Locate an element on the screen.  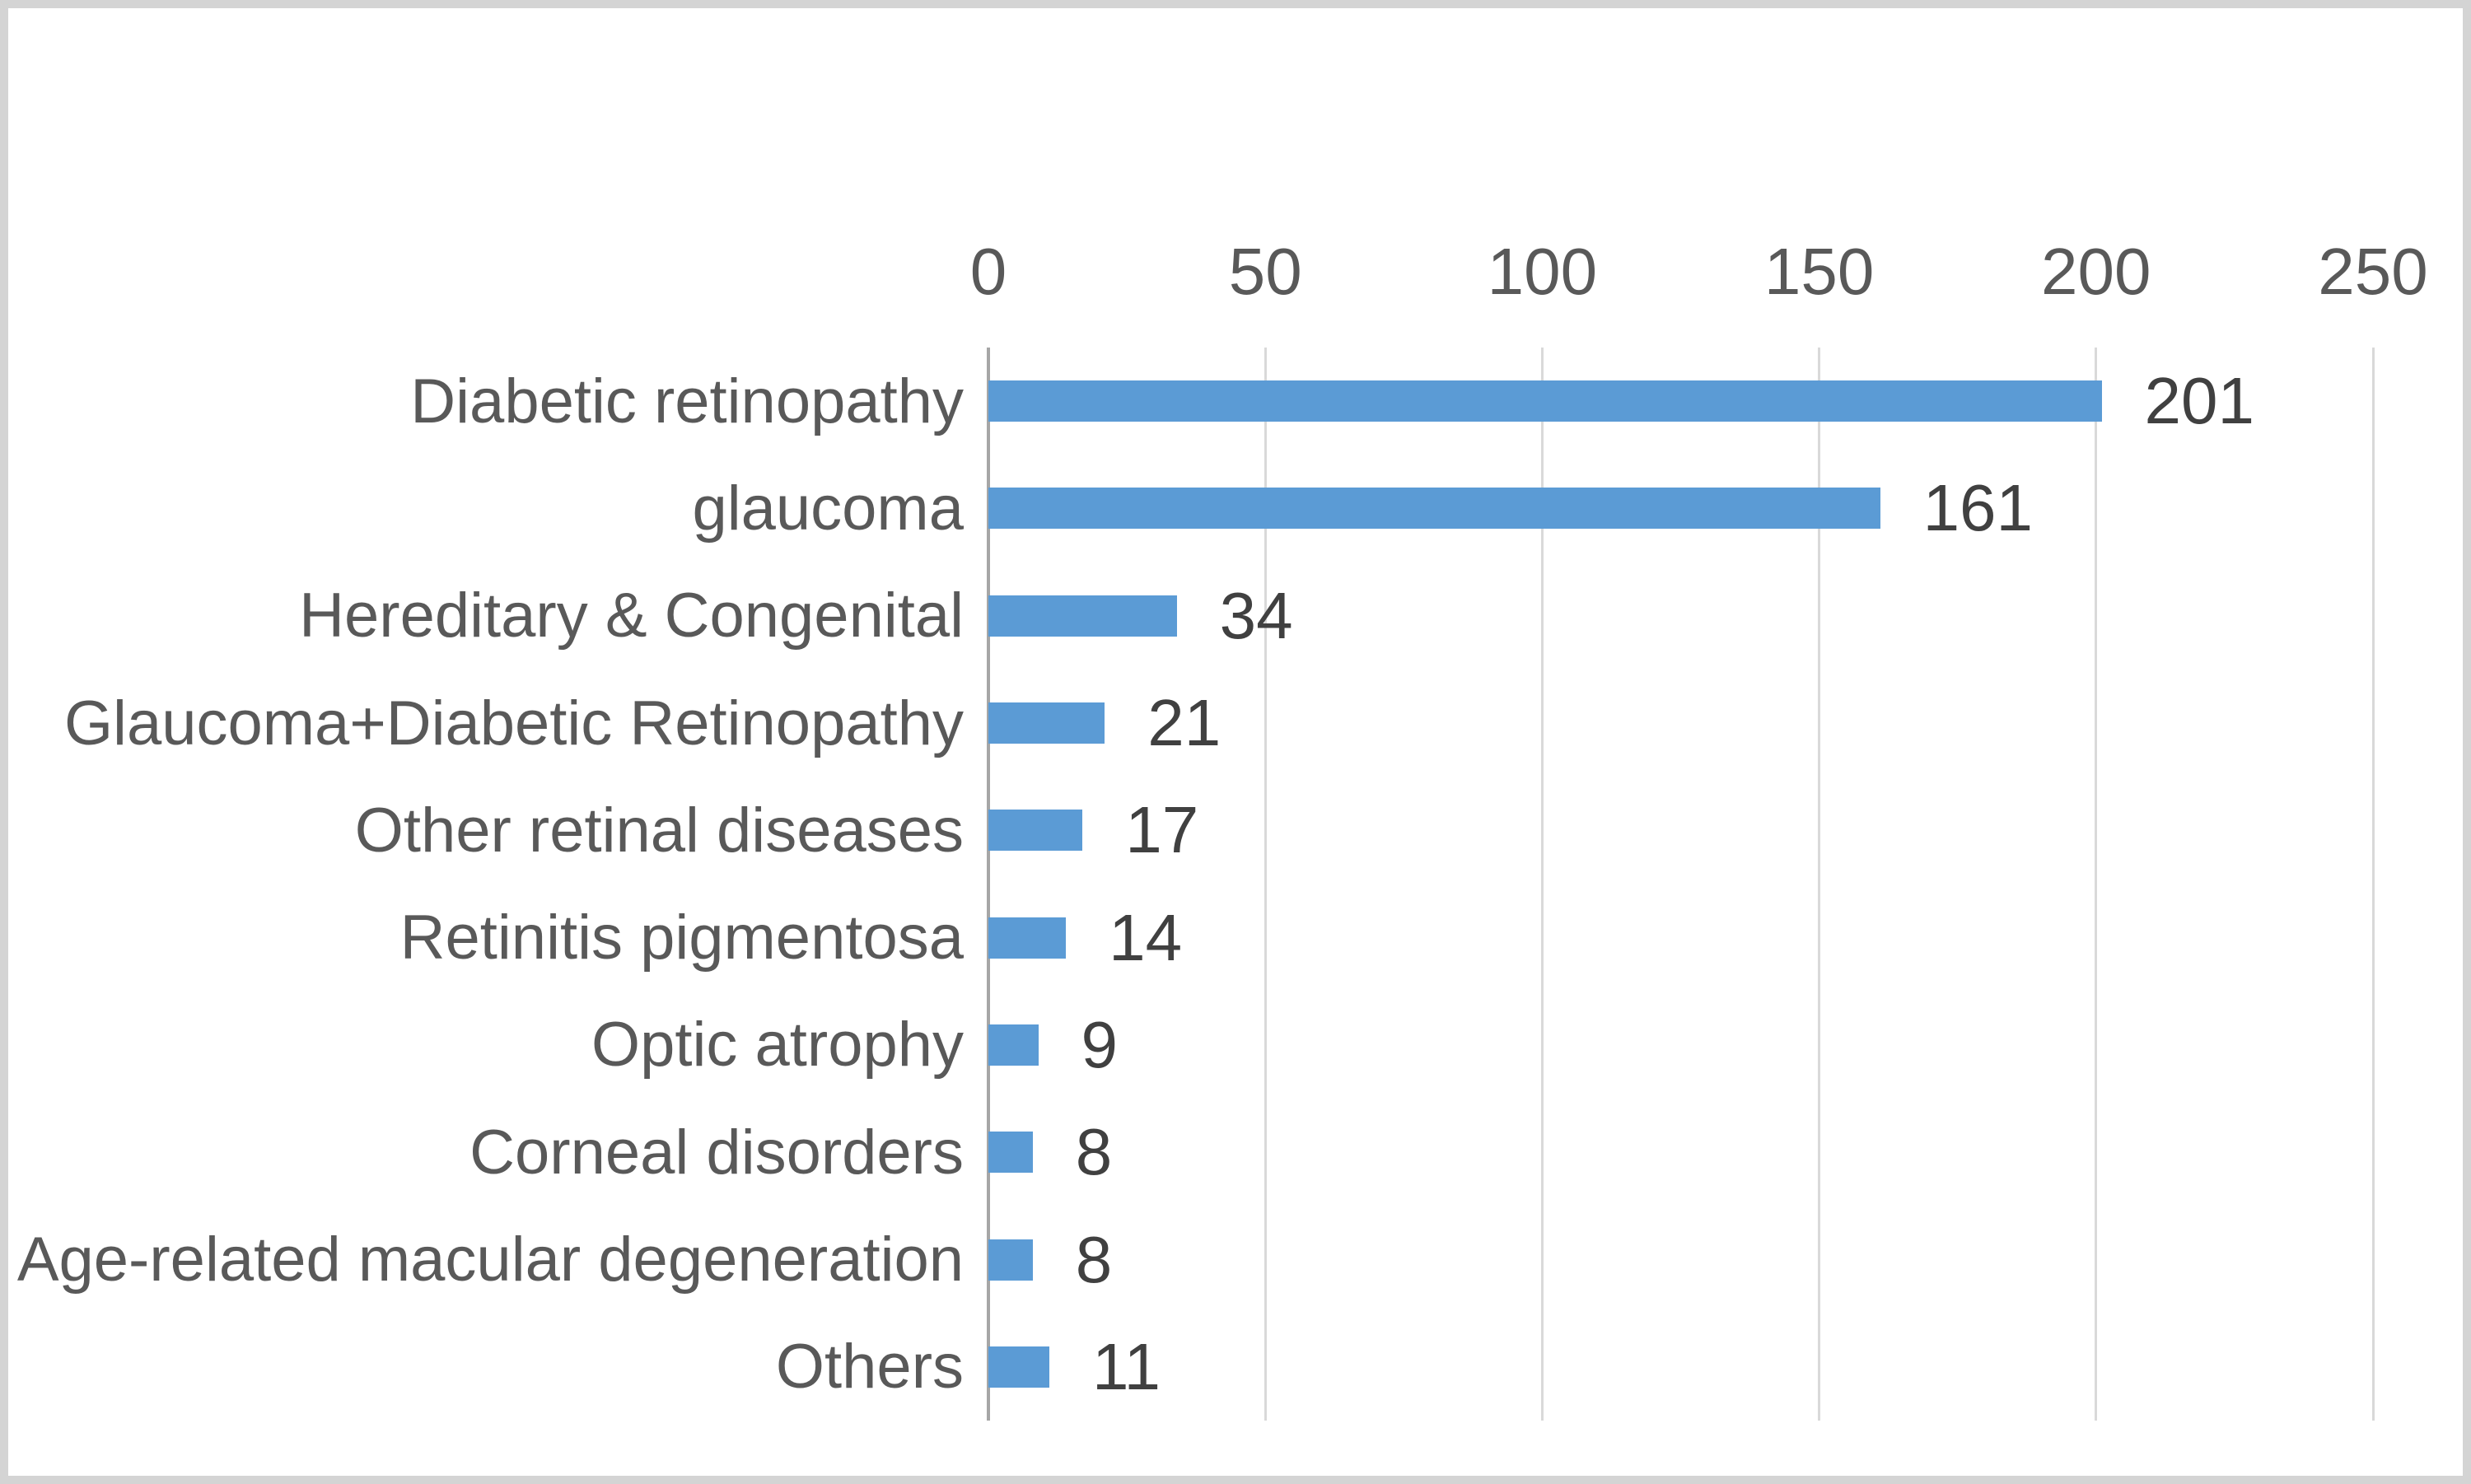
category-label: Retinitis pigmentosa is located at coordinates (681, 938).